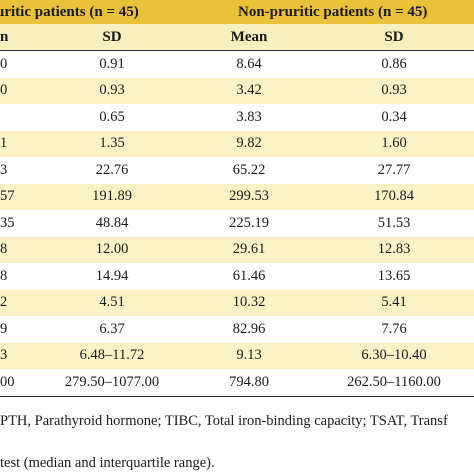  I want to click on cell-sd-non-pruritic: 5.41, so click(394, 302).